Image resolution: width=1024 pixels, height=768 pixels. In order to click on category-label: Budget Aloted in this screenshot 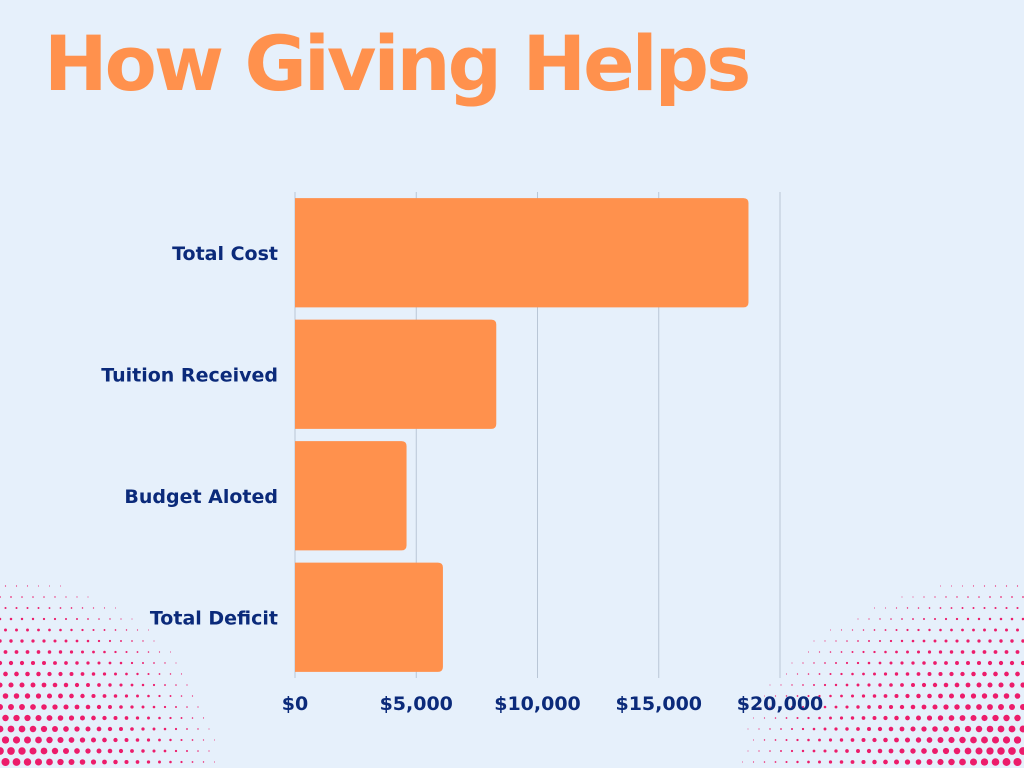, I will do `click(201, 497)`.